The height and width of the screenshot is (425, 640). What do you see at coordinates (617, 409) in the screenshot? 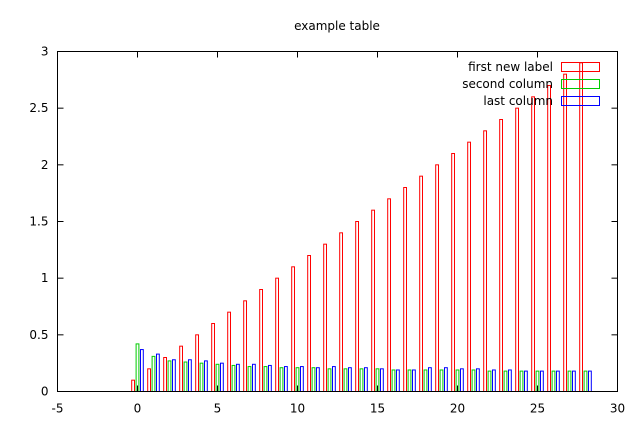
I see `x-tick-label: 30` at bounding box center [617, 409].